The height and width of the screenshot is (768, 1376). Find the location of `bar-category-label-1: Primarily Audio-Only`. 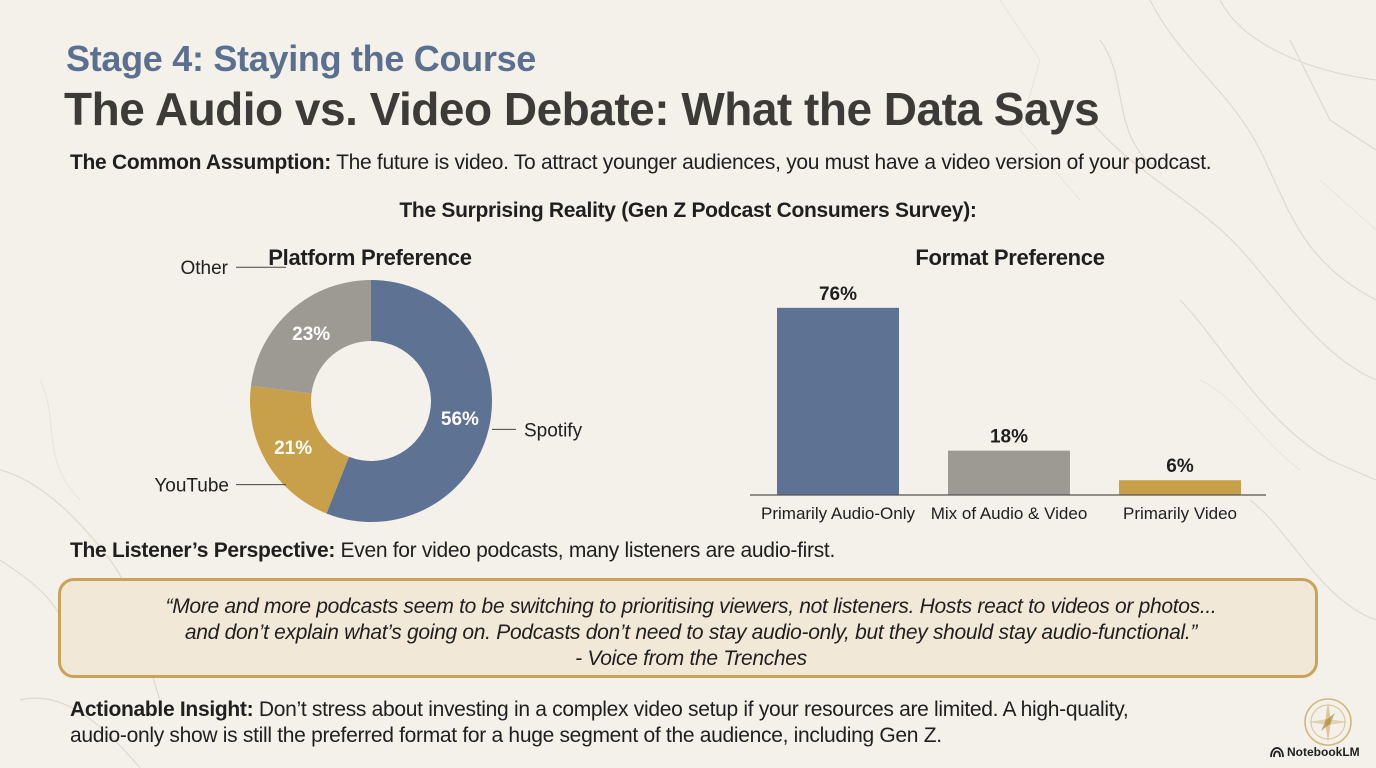

bar-category-label-1: Primarily Audio-Only is located at coordinates (838, 513).